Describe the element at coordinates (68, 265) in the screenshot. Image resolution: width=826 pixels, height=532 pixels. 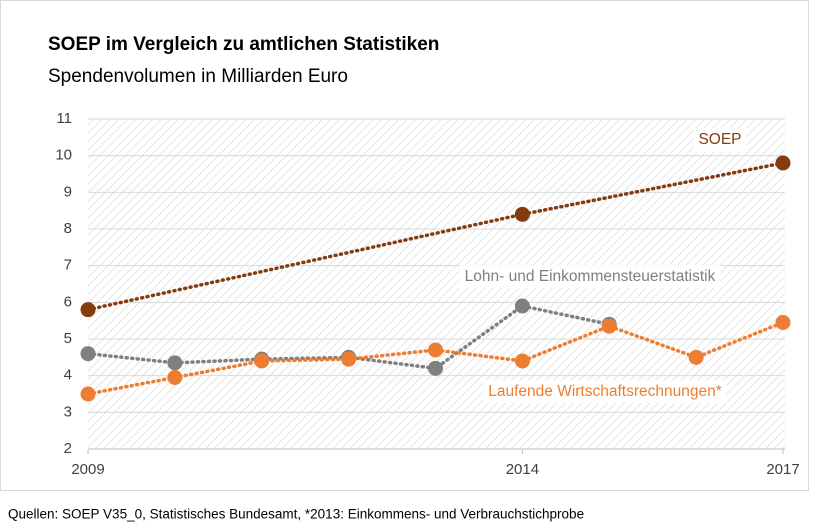
I see `y-tick-label: 7` at that location.